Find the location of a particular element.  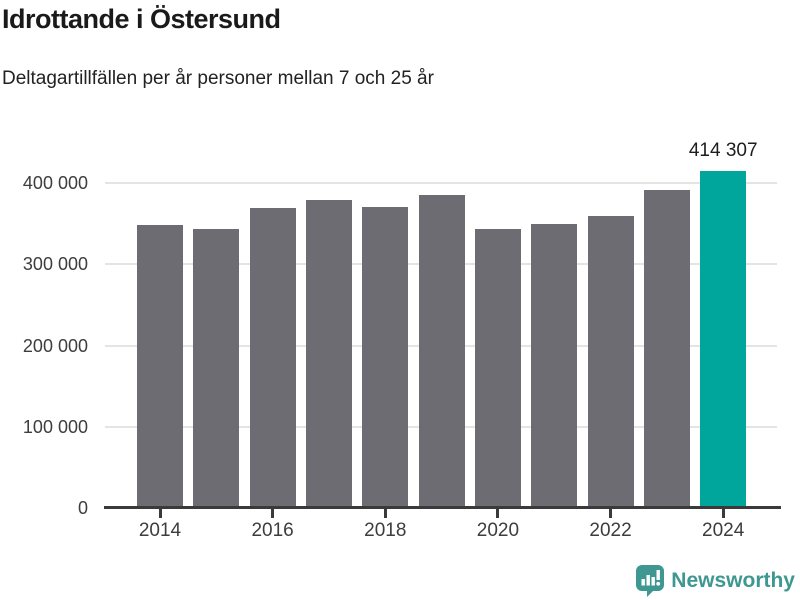

bar-2023 is located at coordinates (666, 349).